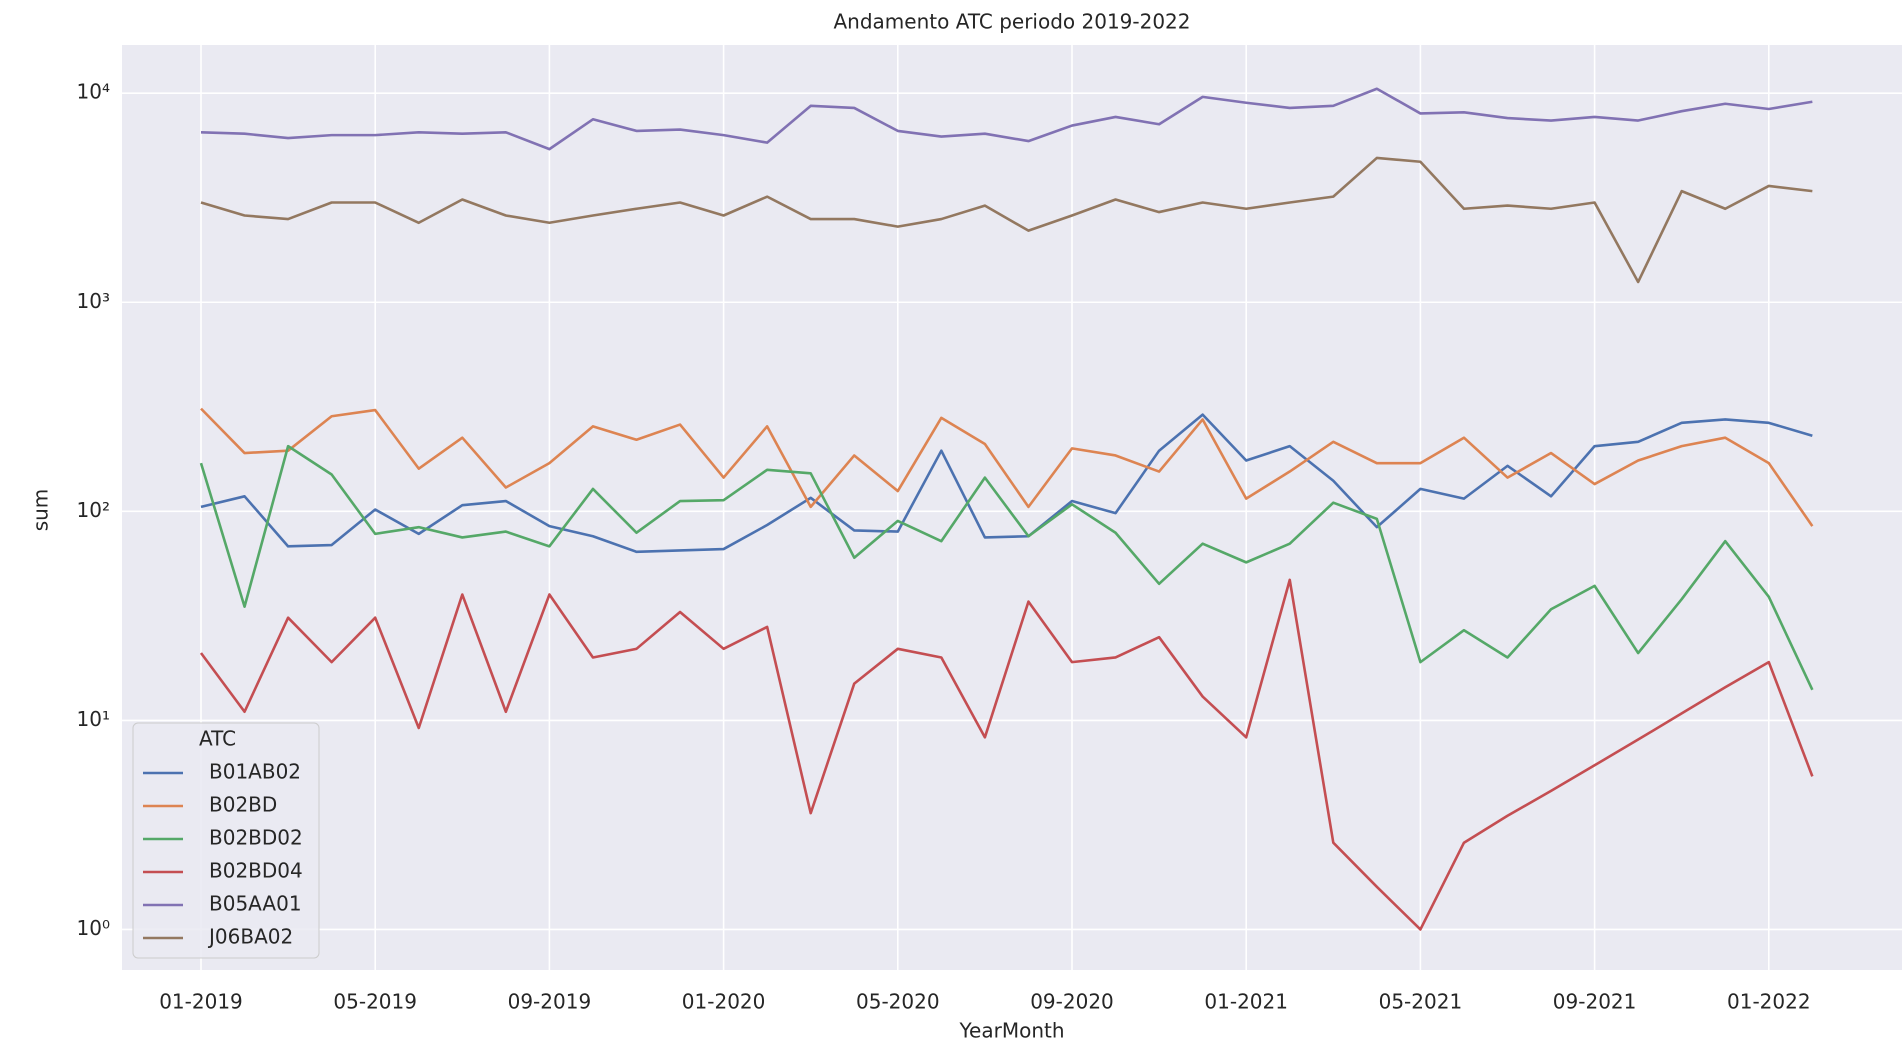  What do you see at coordinates (256, 838) in the screenshot?
I see `legend-label: B02BD02` at bounding box center [256, 838].